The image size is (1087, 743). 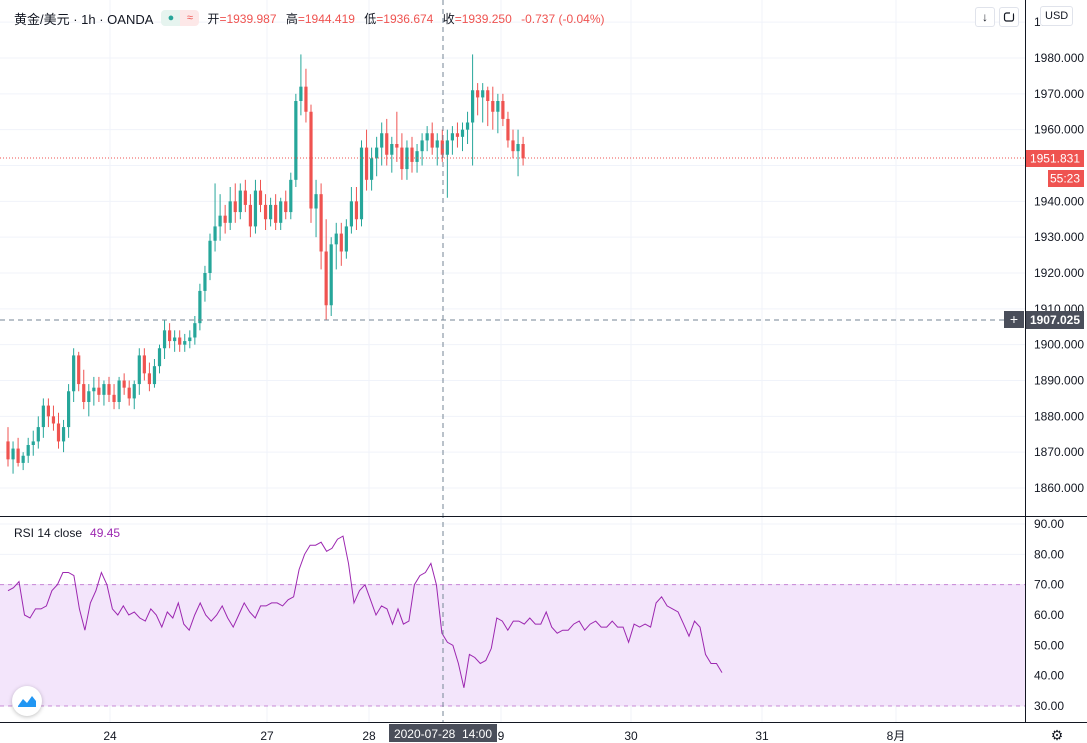 I want to click on wave-icon: ≈, so click(x=190, y=18).